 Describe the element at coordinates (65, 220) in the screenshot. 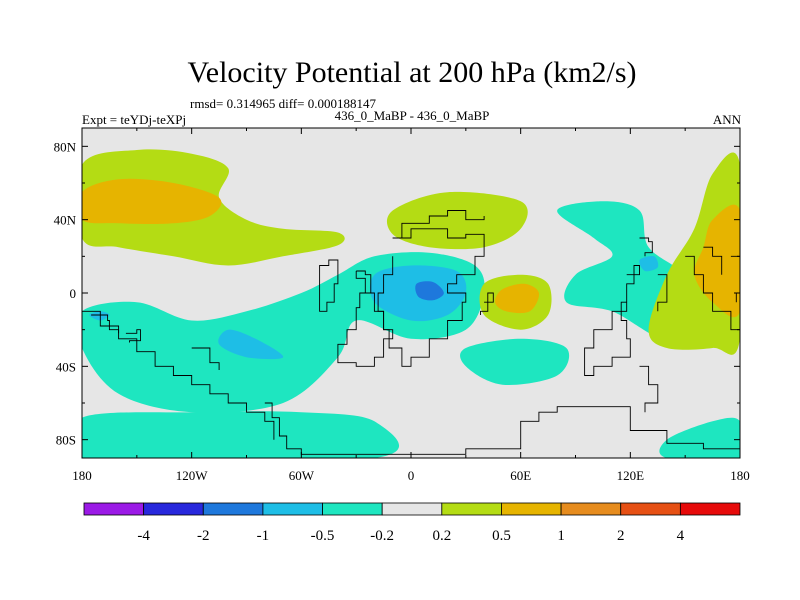

I see `y-tick-label: 40N` at that location.